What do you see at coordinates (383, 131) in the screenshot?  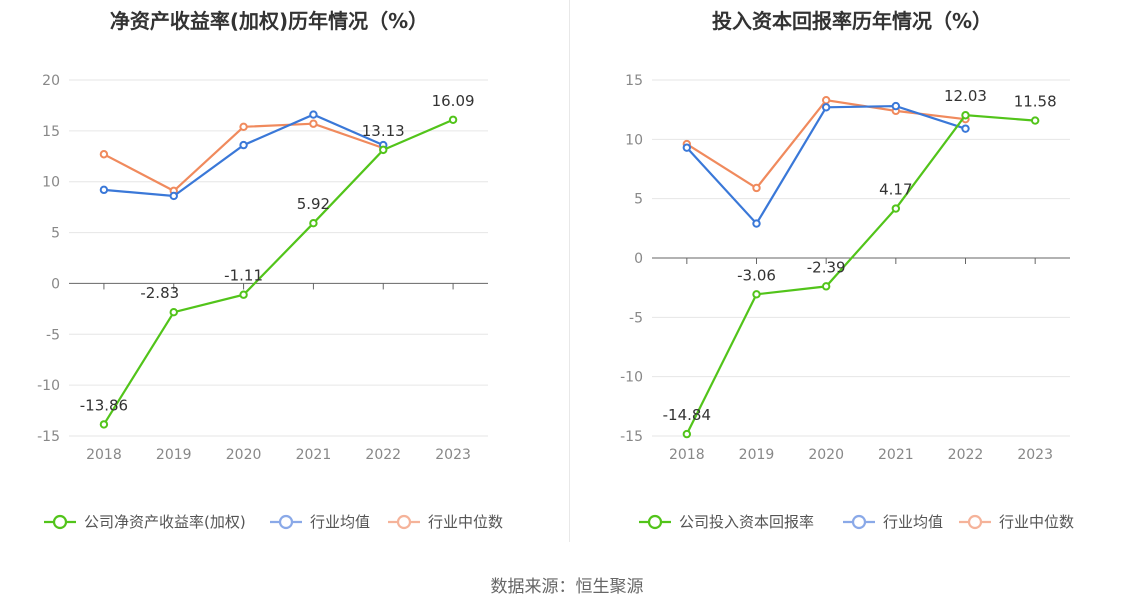 I see `data-label: 13.13` at bounding box center [383, 131].